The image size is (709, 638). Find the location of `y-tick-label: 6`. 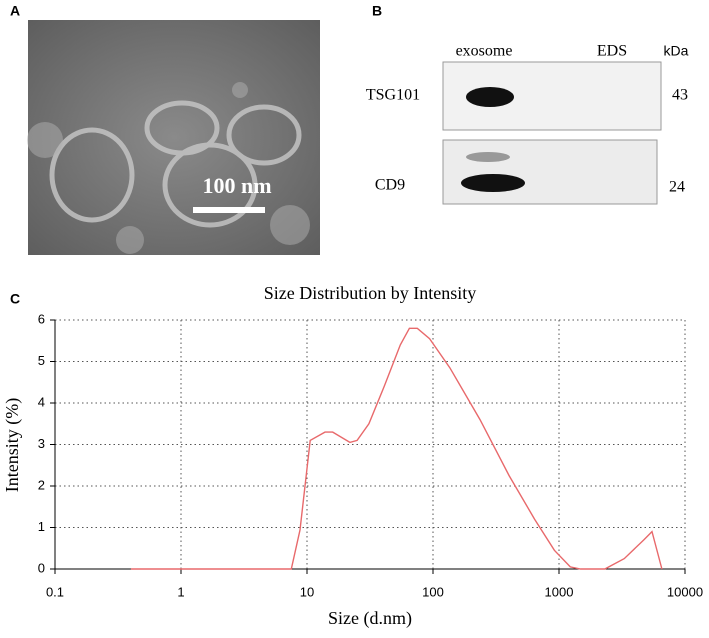

y-tick-label: 6 is located at coordinates (41, 318).